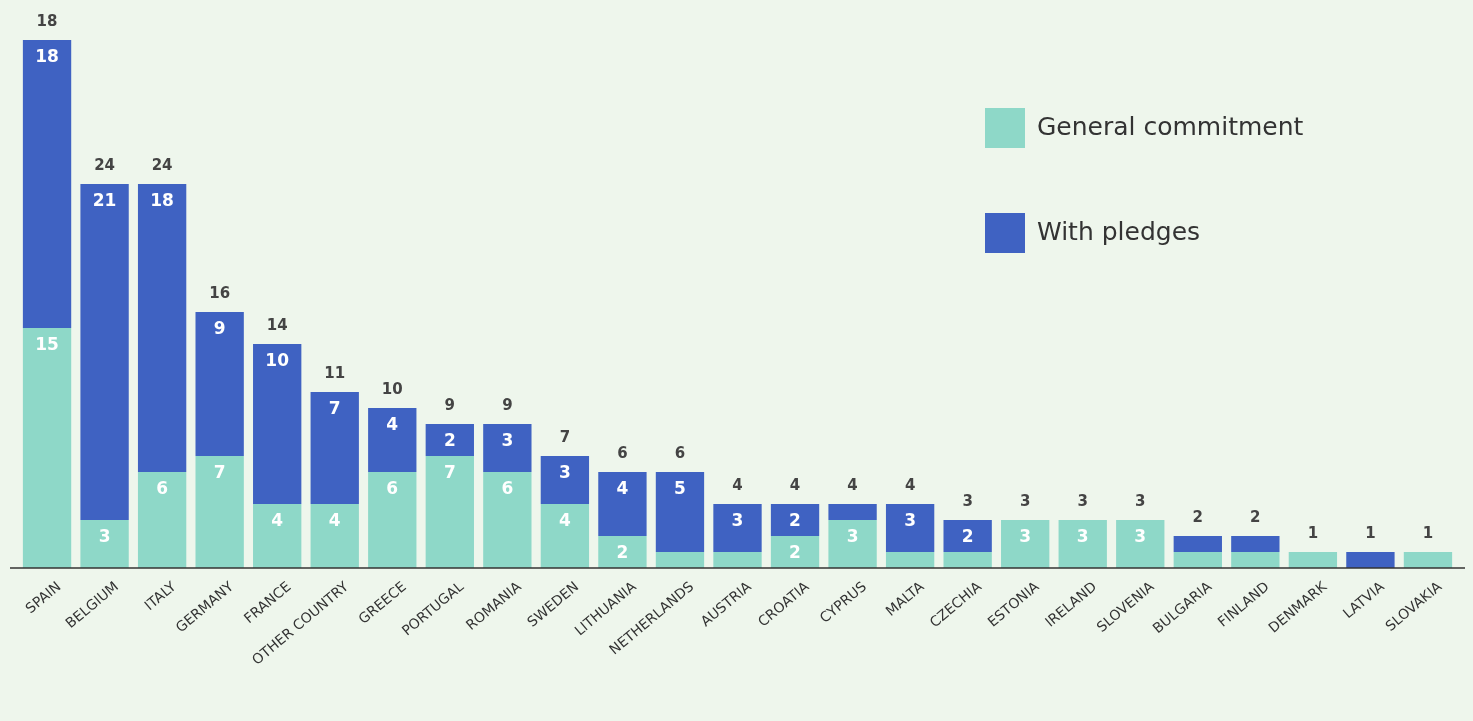 The width and height of the screenshot is (1473, 721). Describe the element at coordinates (392, 389) in the screenshot. I see `annotation: 10` at that location.